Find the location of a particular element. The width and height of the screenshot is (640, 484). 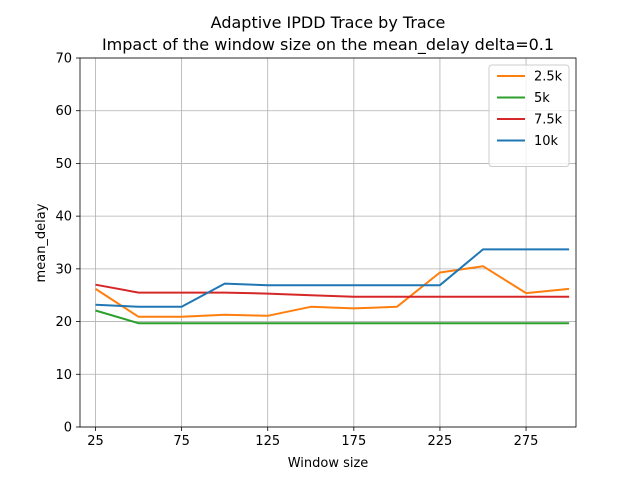

legend-label: 10k is located at coordinates (546, 141).